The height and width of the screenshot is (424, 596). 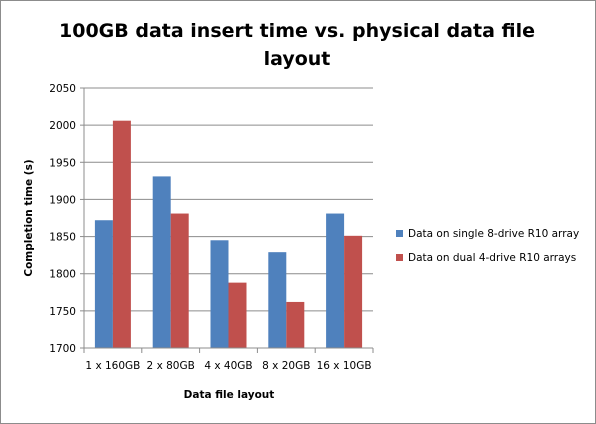 I want to click on chart-title-line-2: layout, so click(x=297, y=59).